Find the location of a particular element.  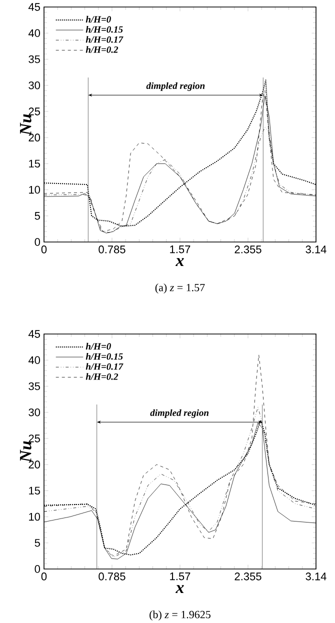

text: (a) z = 1.57 is located at coordinates (180, 289).